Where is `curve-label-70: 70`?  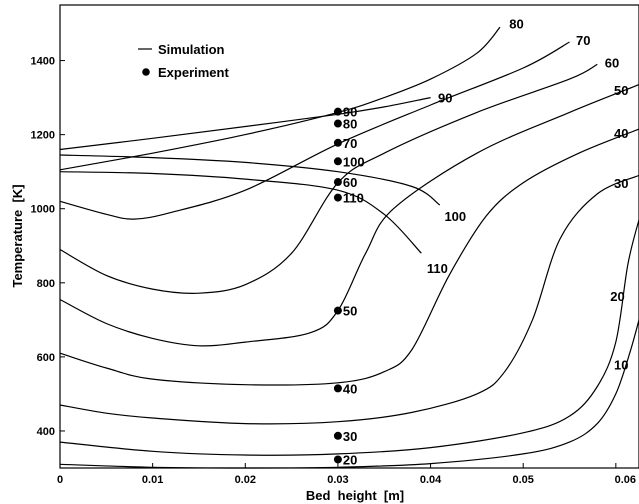
curve-label-70: 70 is located at coordinates (583, 40).